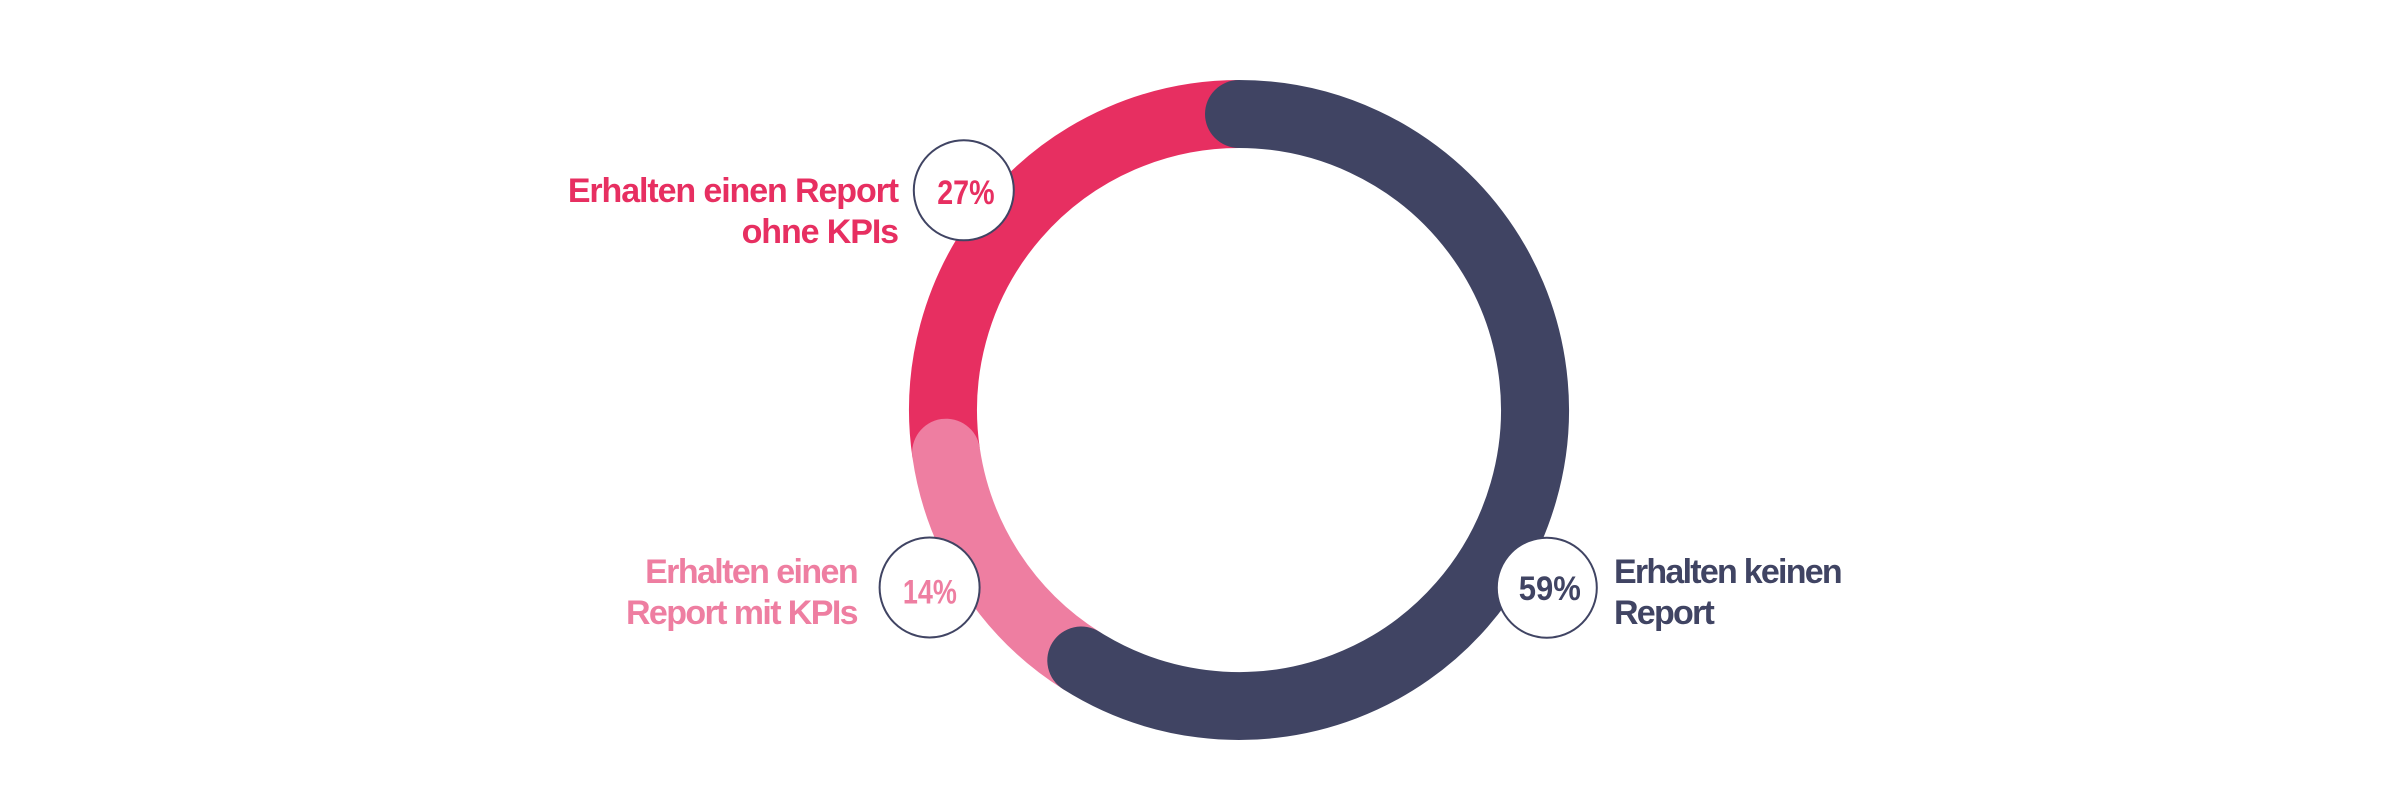 The height and width of the screenshot is (800, 2400). Describe the element at coordinates (965, 193) in the screenshot. I see `svg-text: 27%` at that location.